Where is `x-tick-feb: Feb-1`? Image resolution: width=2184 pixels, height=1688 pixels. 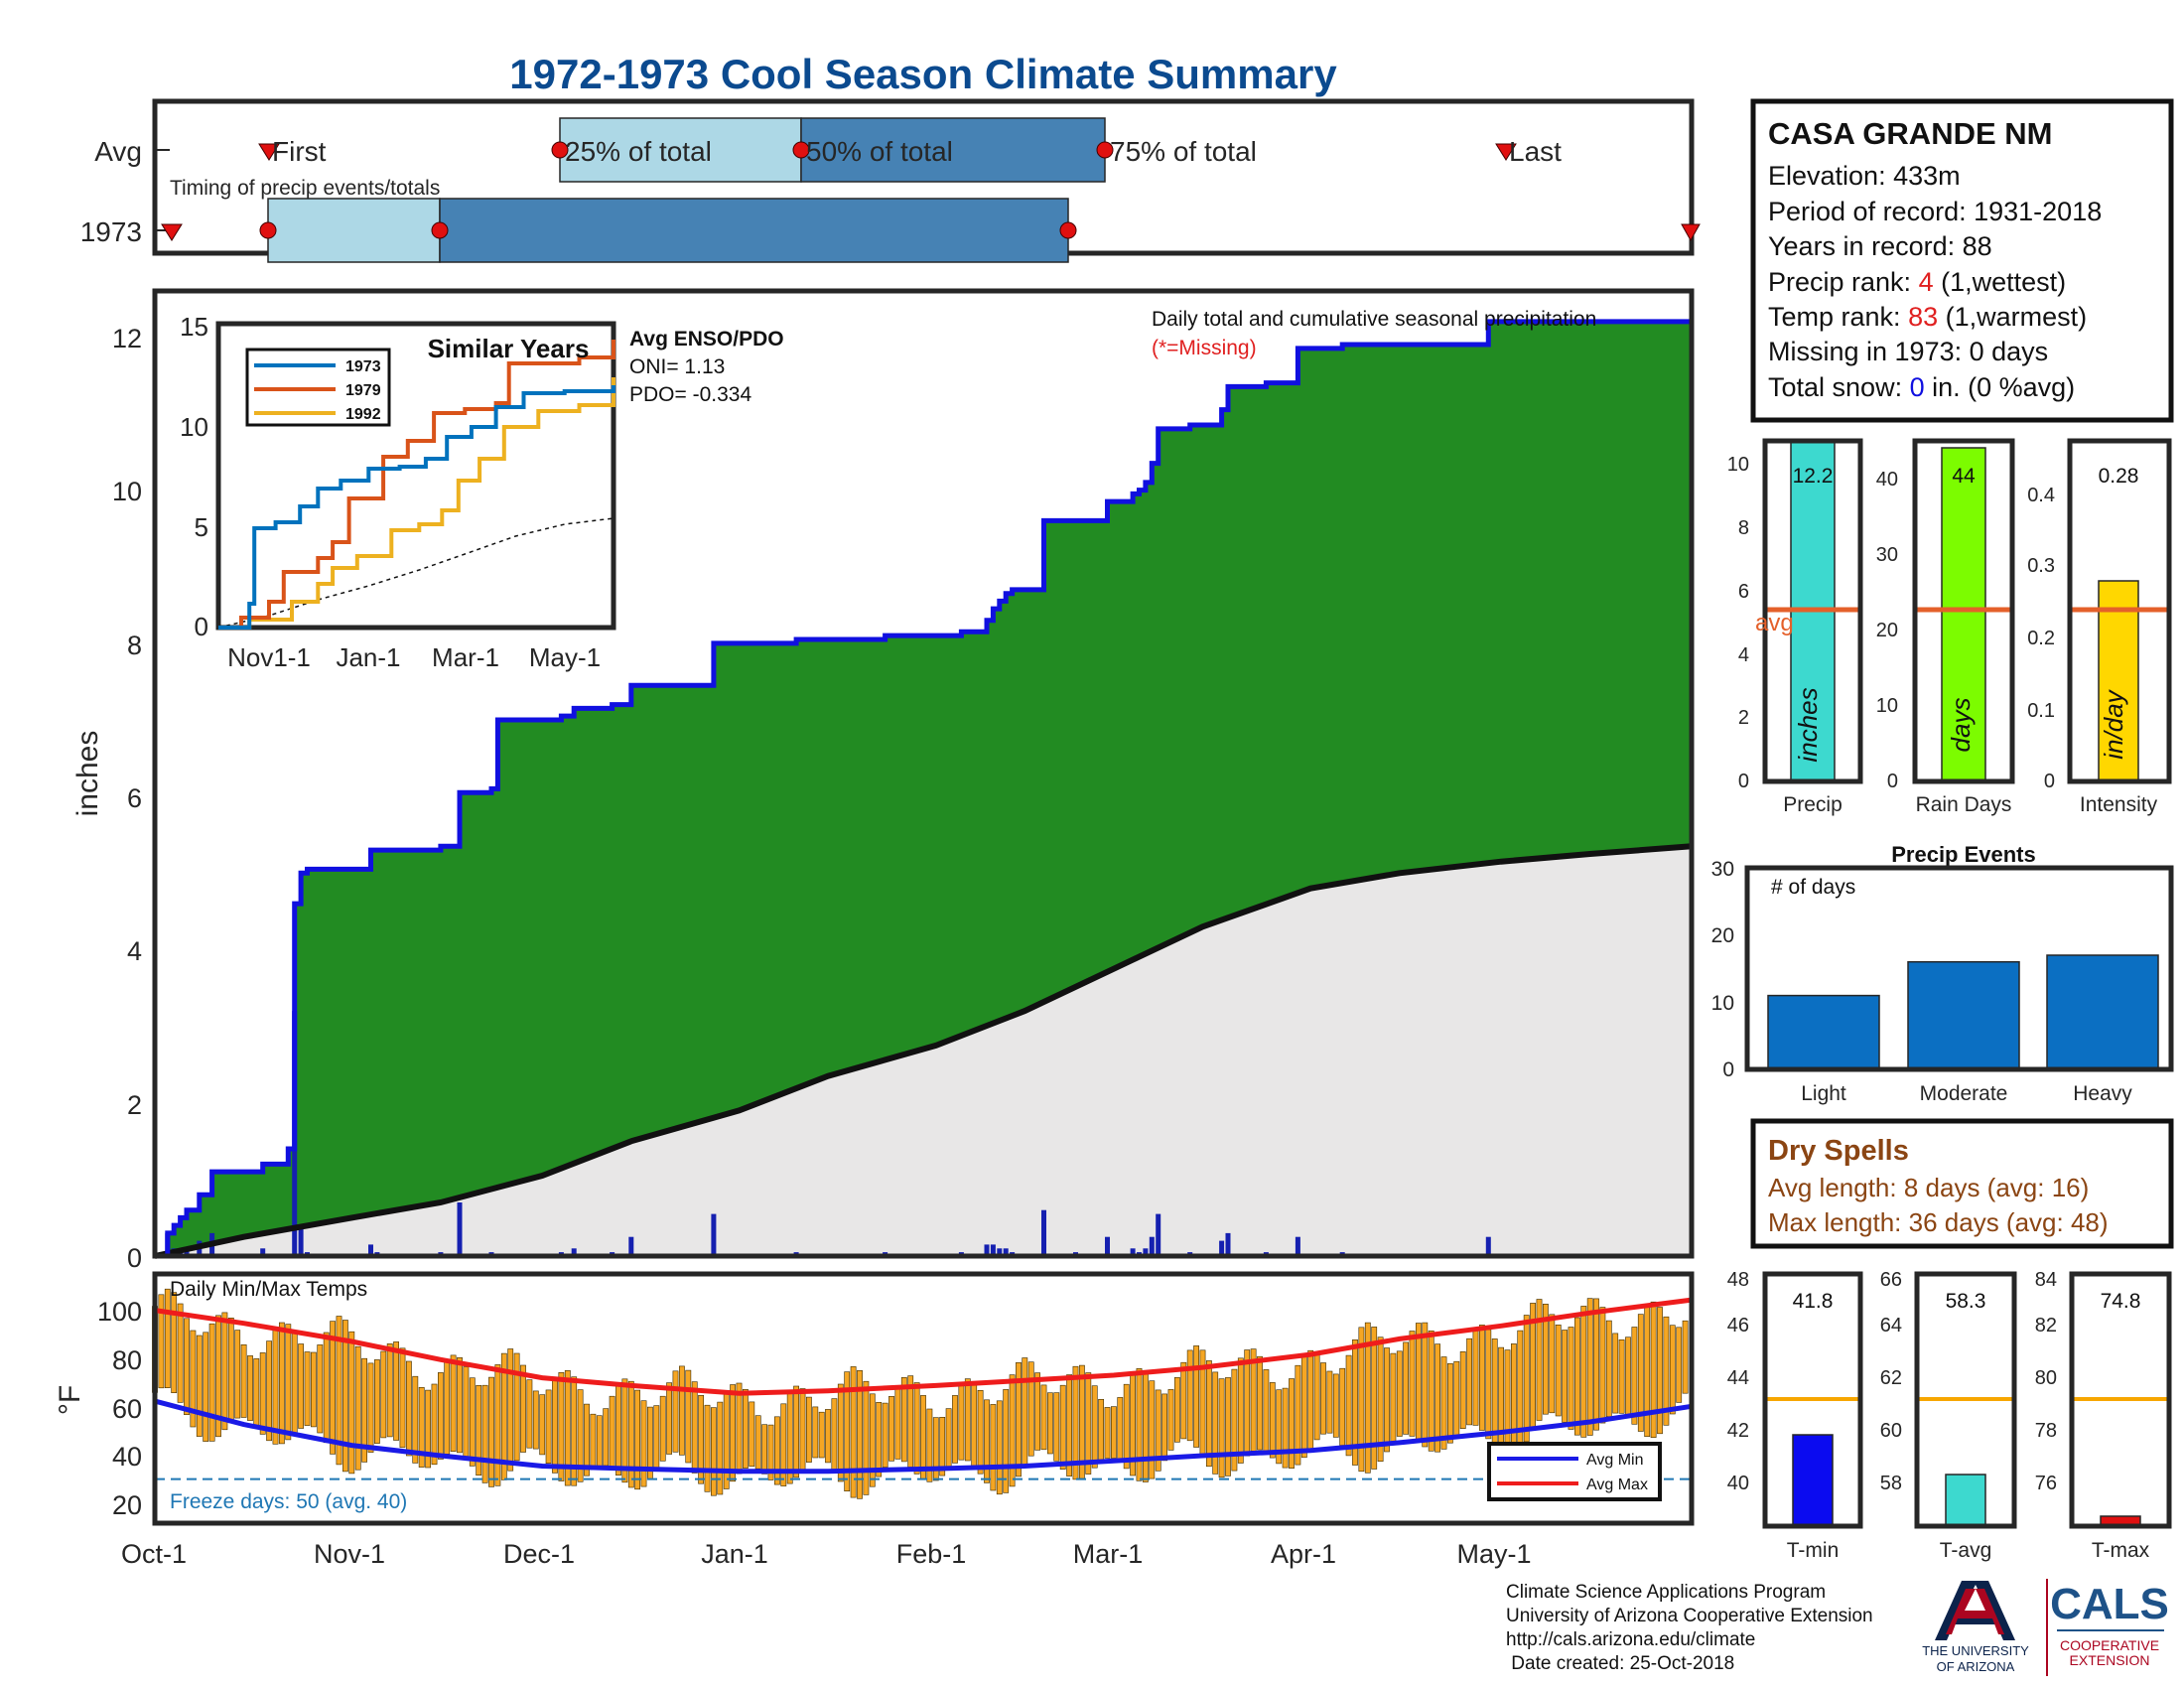 x-tick-feb: Feb-1 is located at coordinates (931, 1554).